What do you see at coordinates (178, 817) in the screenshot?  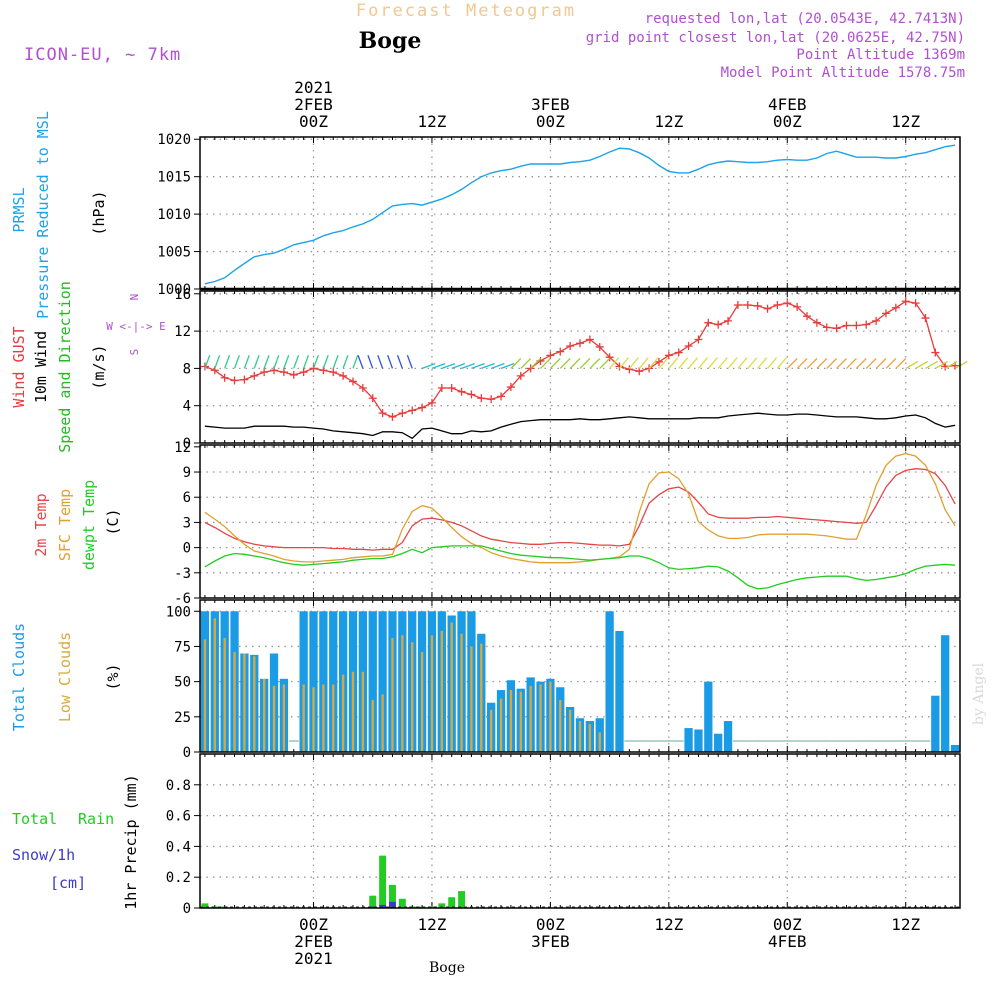 I see `y-tick-label: 0.6` at bounding box center [178, 817].